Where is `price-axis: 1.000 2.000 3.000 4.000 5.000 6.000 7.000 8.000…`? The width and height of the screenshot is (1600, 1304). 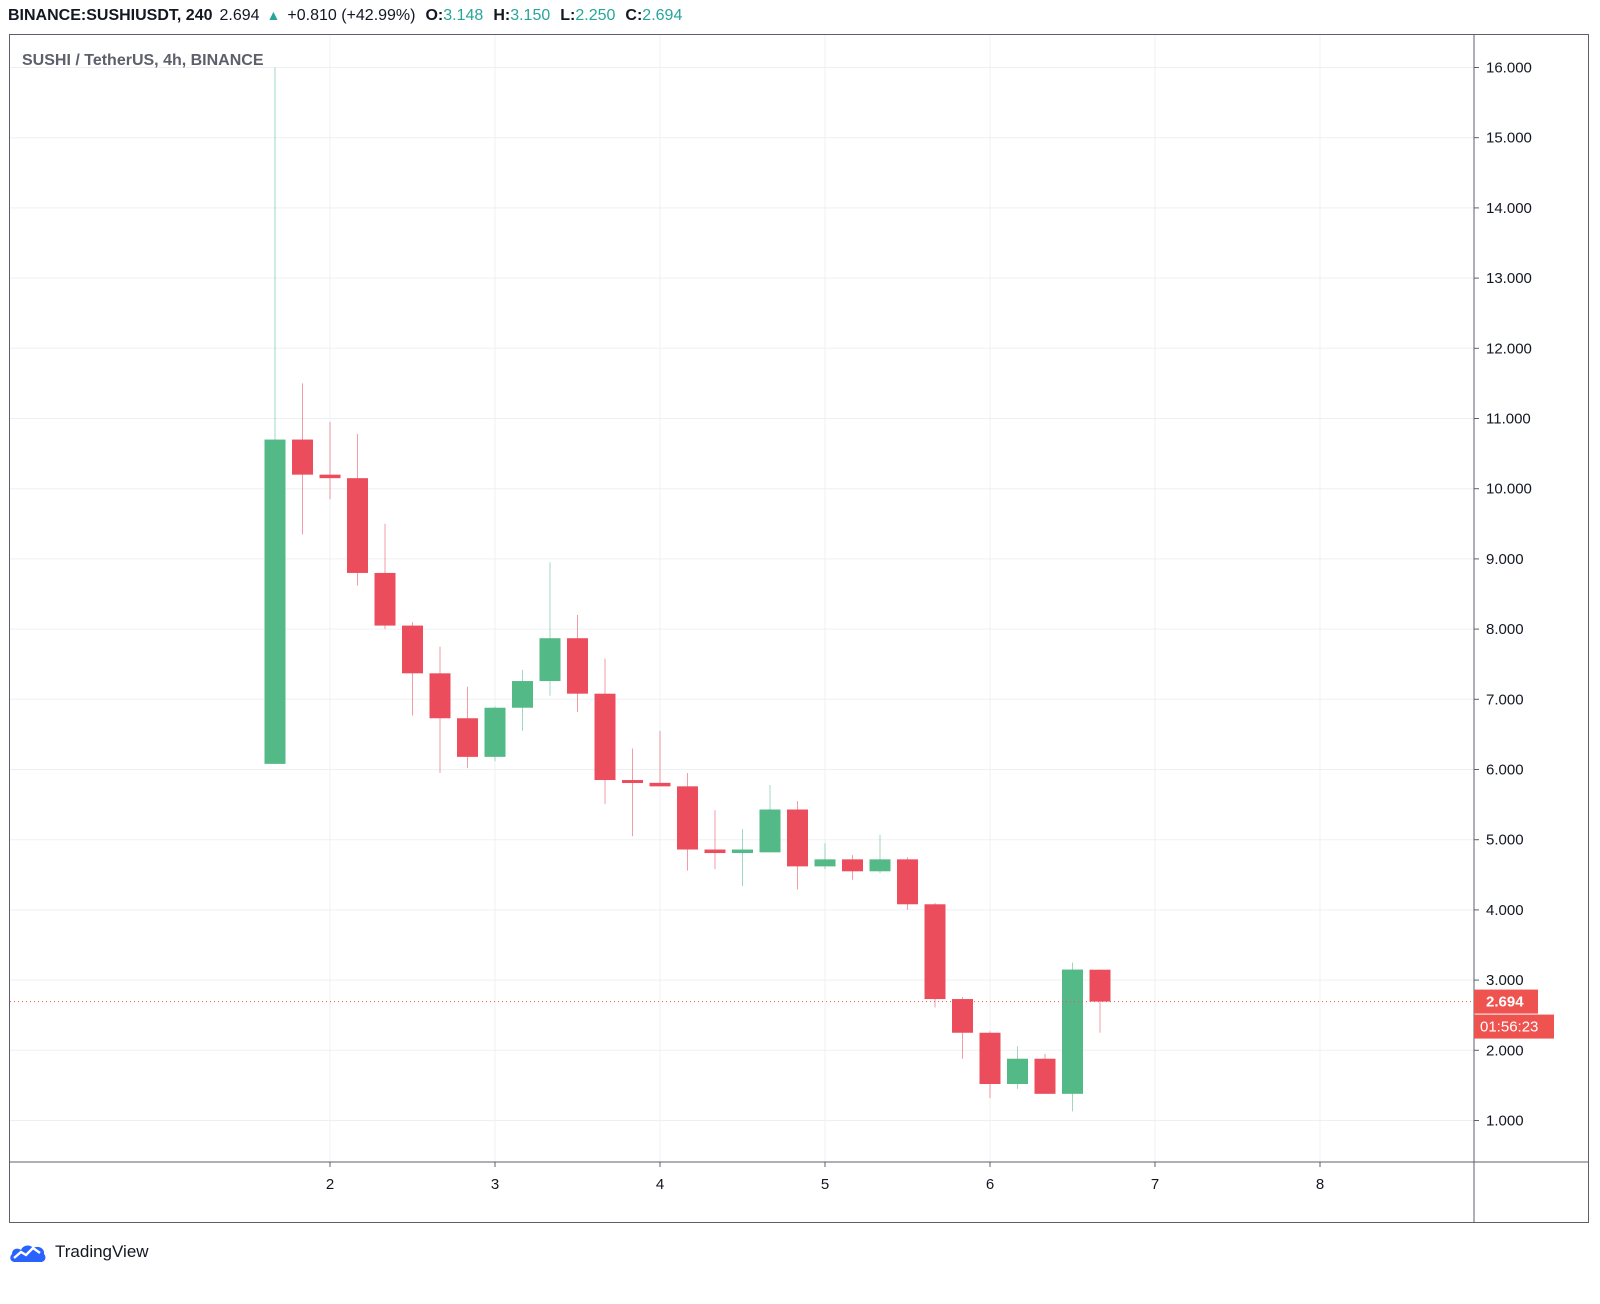
price-axis: 1.000 2.000 3.000 4.000 5.000 6.000 7.000 8.000… is located at coordinates (1503, 595).